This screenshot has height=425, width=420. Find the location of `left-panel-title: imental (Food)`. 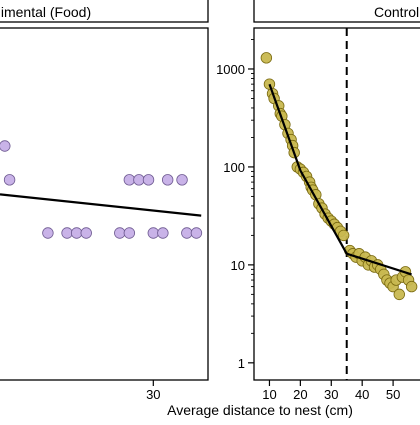

left-panel-title: imental (Food) is located at coordinates (46, 12).